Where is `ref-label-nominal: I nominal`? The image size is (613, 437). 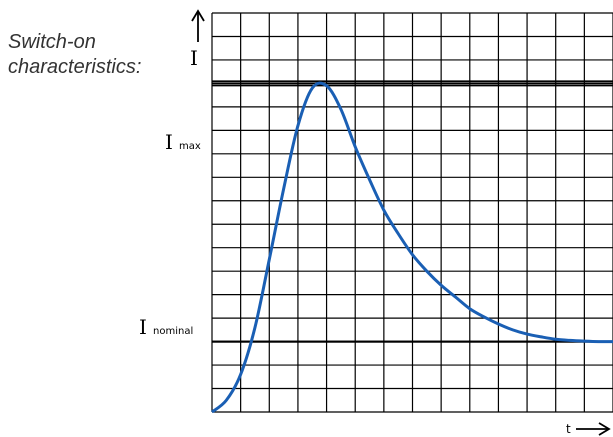
ref-label-nominal: I nominal is located at coordinates (166, 327).